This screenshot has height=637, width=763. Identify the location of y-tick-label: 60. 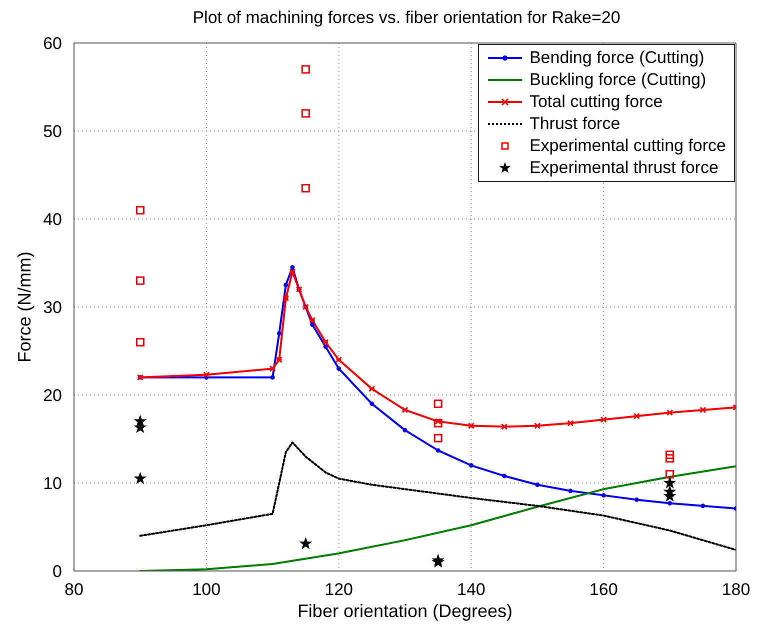
(52, 44).